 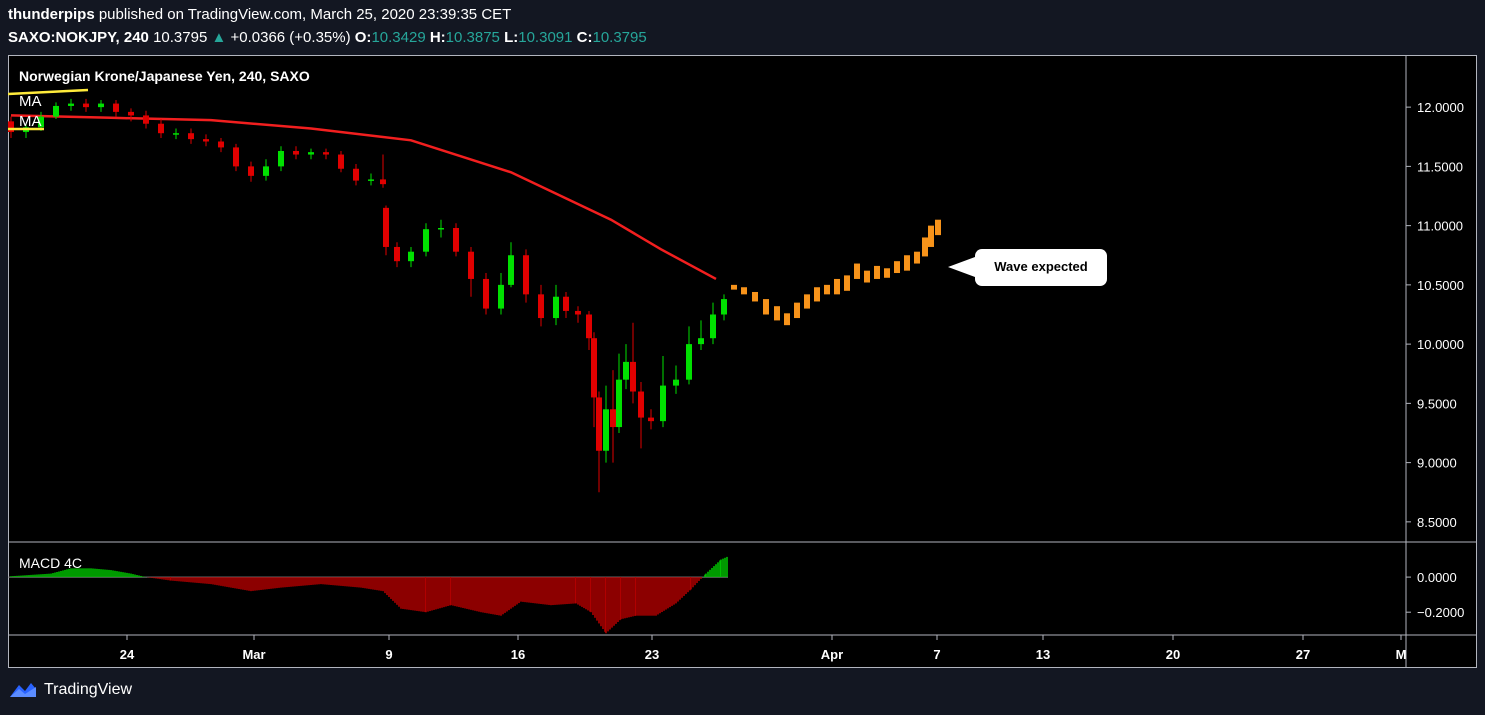 I want to click on last-price: 10.3795, so click(x=180, y=37).